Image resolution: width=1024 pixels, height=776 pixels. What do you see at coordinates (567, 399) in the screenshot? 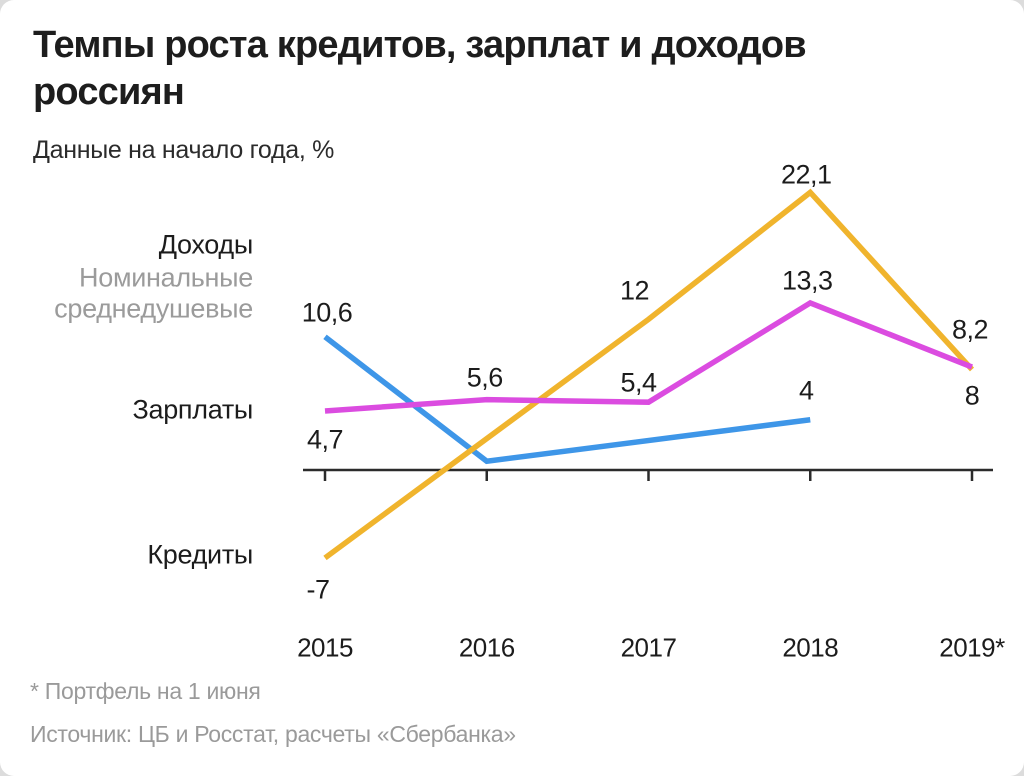
I see `series-line-incomes` at bounding box center [567, 399].